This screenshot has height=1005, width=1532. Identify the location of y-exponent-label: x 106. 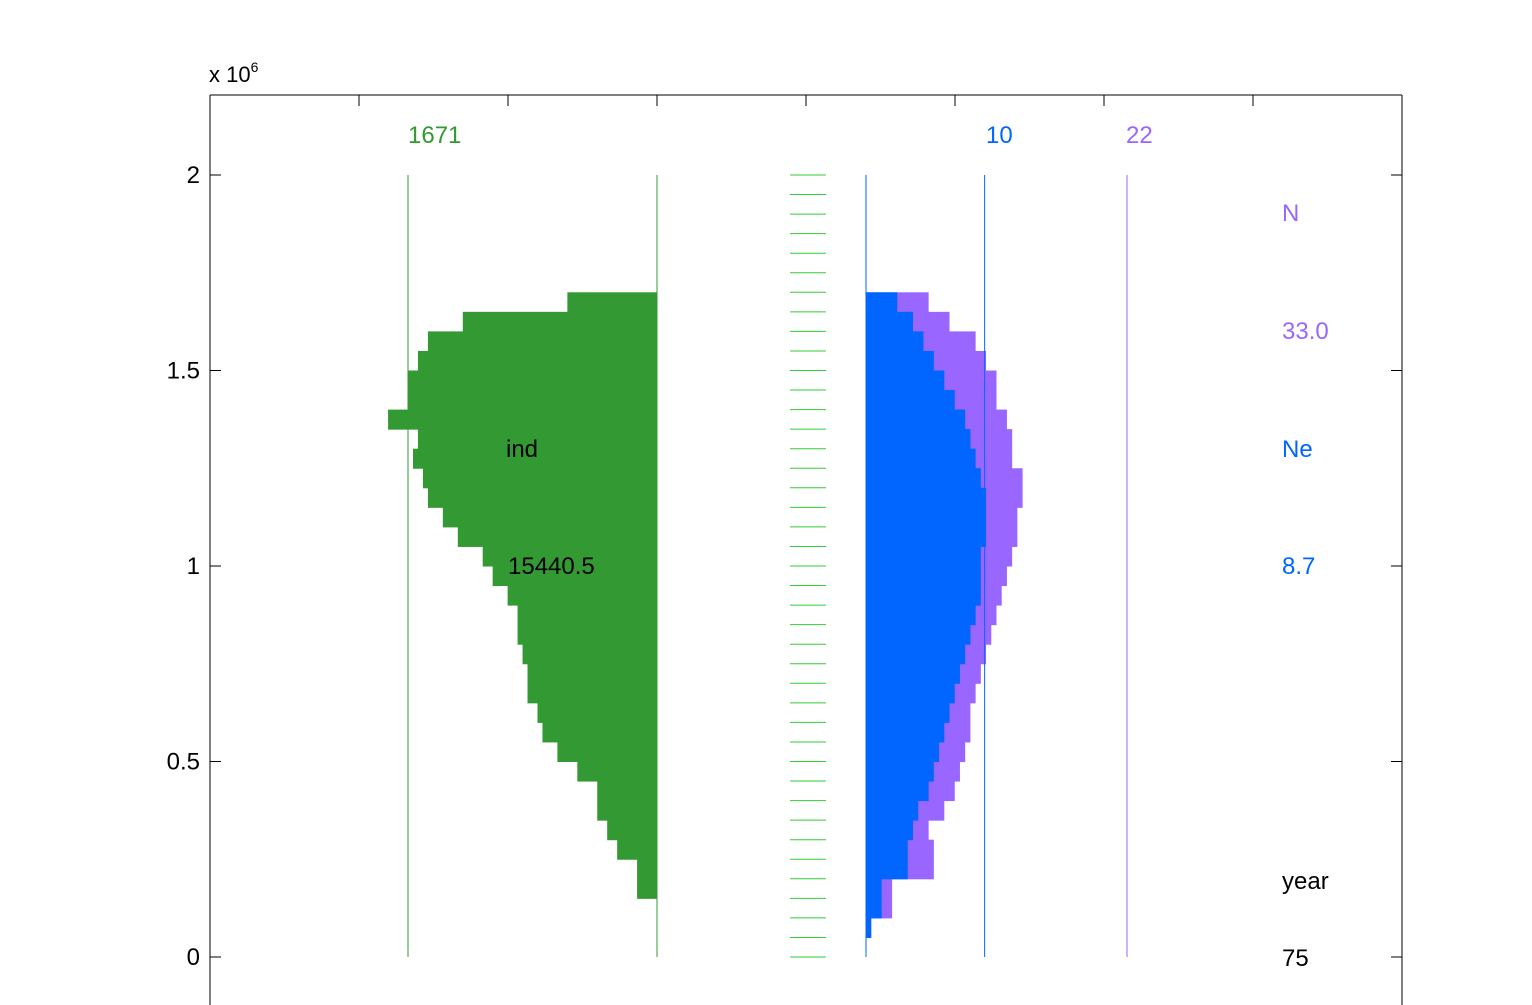
(234, 73).